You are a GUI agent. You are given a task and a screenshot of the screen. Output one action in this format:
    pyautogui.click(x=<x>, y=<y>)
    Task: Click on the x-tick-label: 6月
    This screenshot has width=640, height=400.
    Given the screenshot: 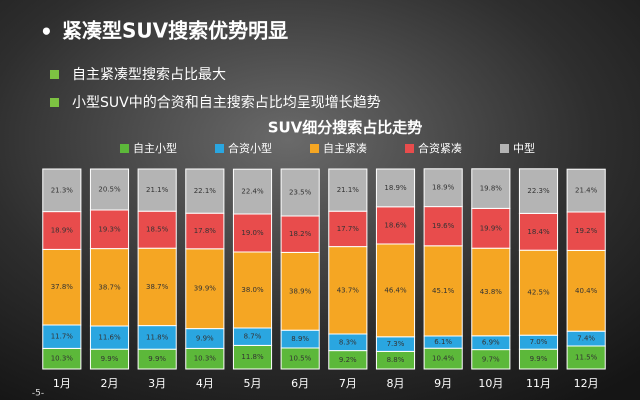 What is the action you would take?
    pyautogui.click(x=300, y=383)
    